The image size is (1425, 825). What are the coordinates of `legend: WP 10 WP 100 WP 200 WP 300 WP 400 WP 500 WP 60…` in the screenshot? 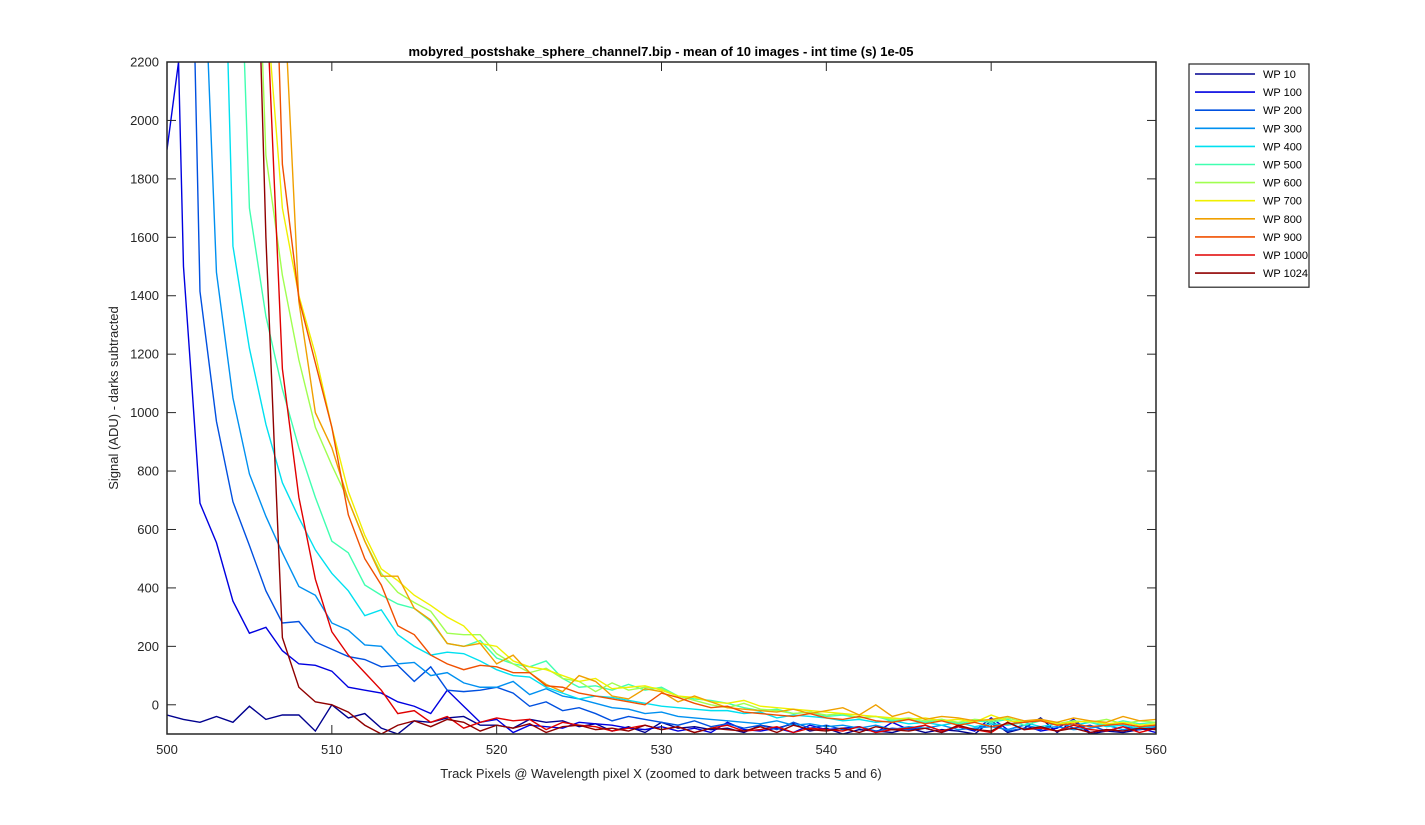 It's located at (1249, 175).